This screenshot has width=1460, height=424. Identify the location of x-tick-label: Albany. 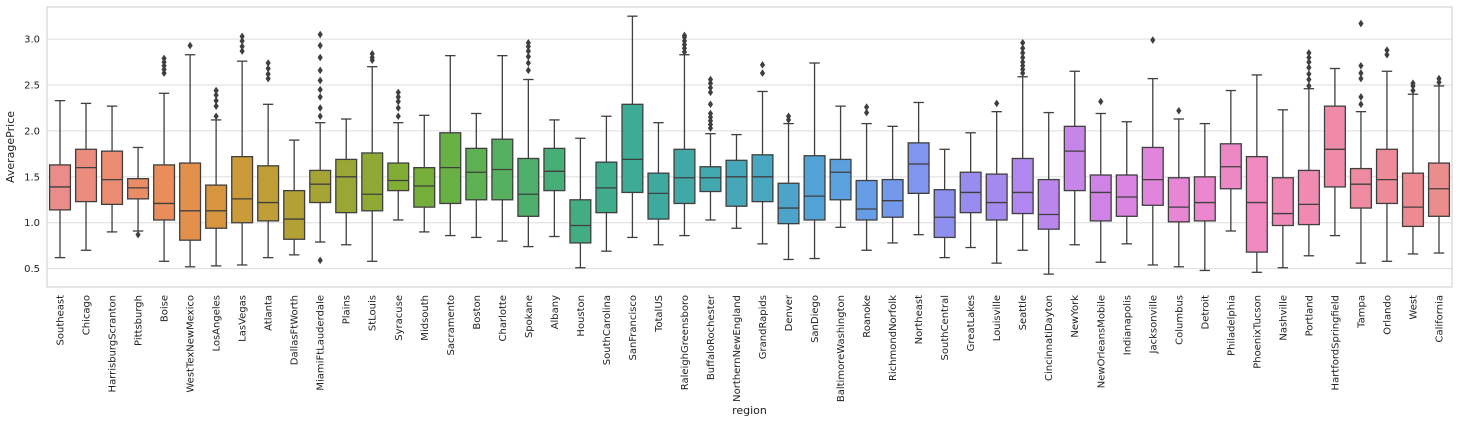
(555, 312).